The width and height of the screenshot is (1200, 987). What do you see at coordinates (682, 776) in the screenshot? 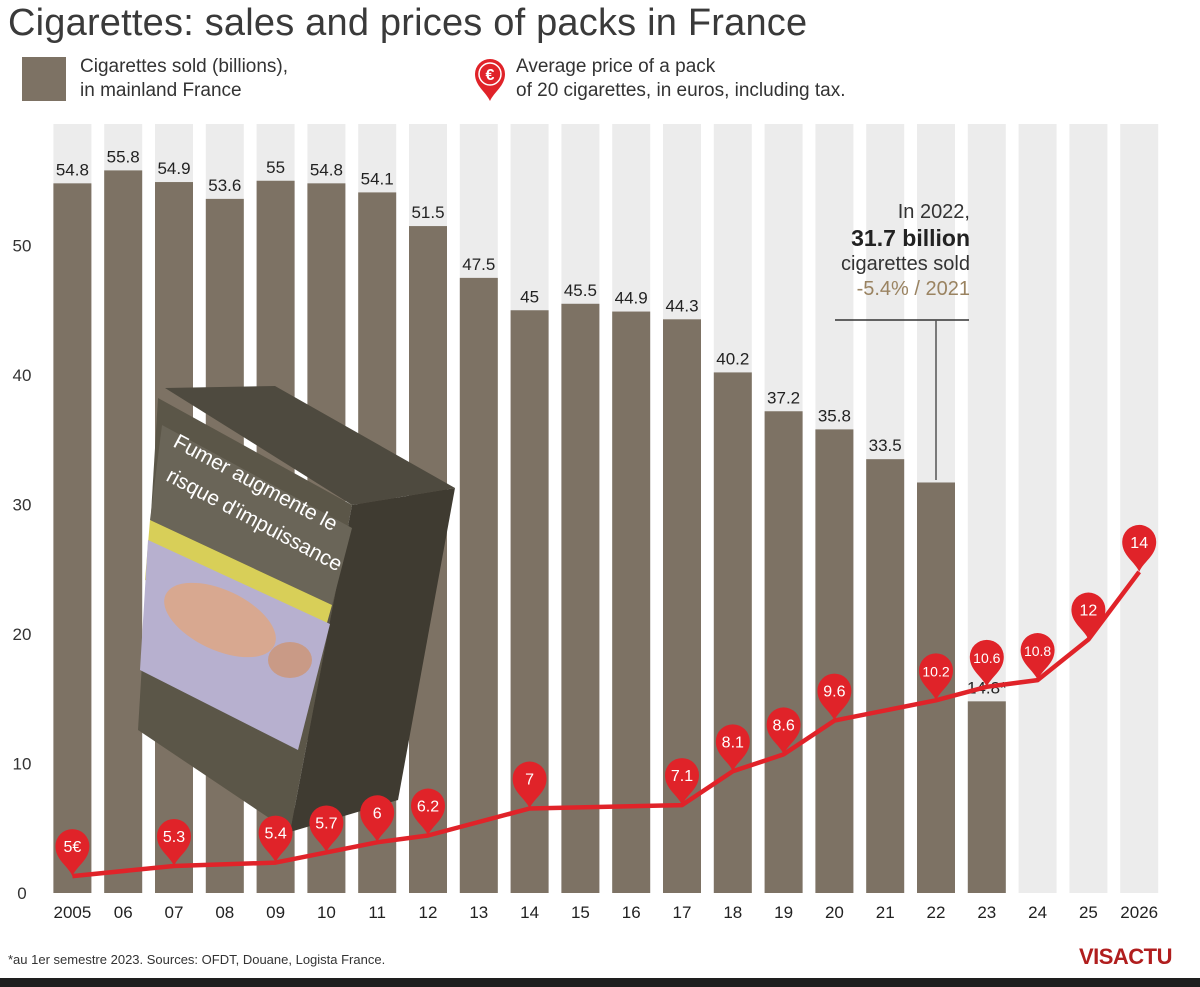
I see `price-label-17: 7.1` at bounding box center [682, 776].